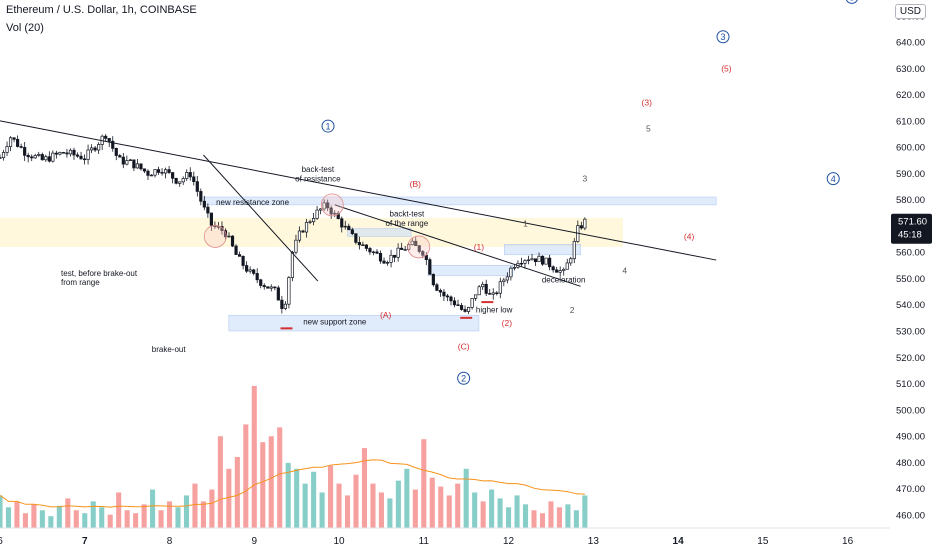 The height and width of the screenshot is (550, 932). I want to click on time-tick-label: 12, so click(509, 541).